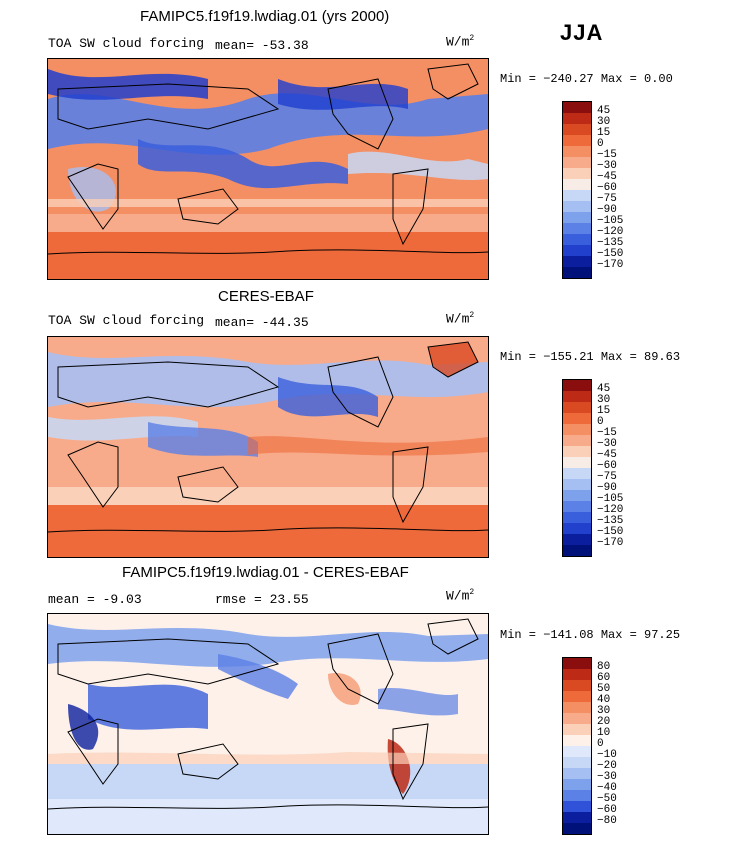  I want to click on panel1-mean: mean= -53.38, so click(262, 45).